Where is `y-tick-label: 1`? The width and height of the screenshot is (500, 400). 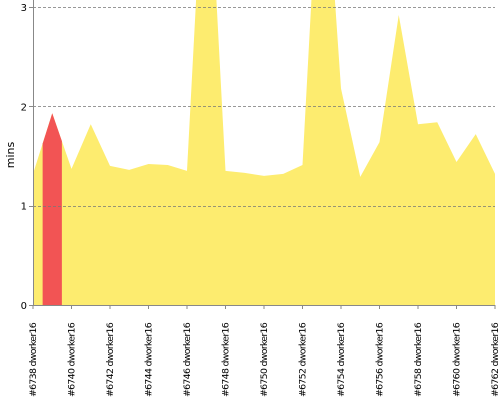 y-tick-label: 1 is located at coordinates (24, 207).